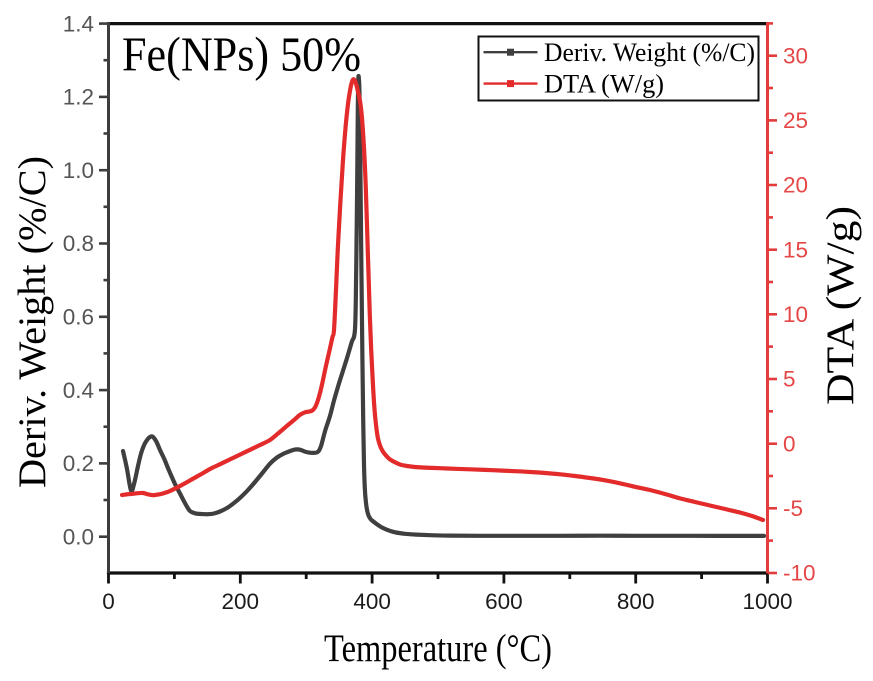 The image size is (873, 681). Describe the element at coordinates (78, 536) in the screenshot. I see `svg-text: 0.0` at that location.